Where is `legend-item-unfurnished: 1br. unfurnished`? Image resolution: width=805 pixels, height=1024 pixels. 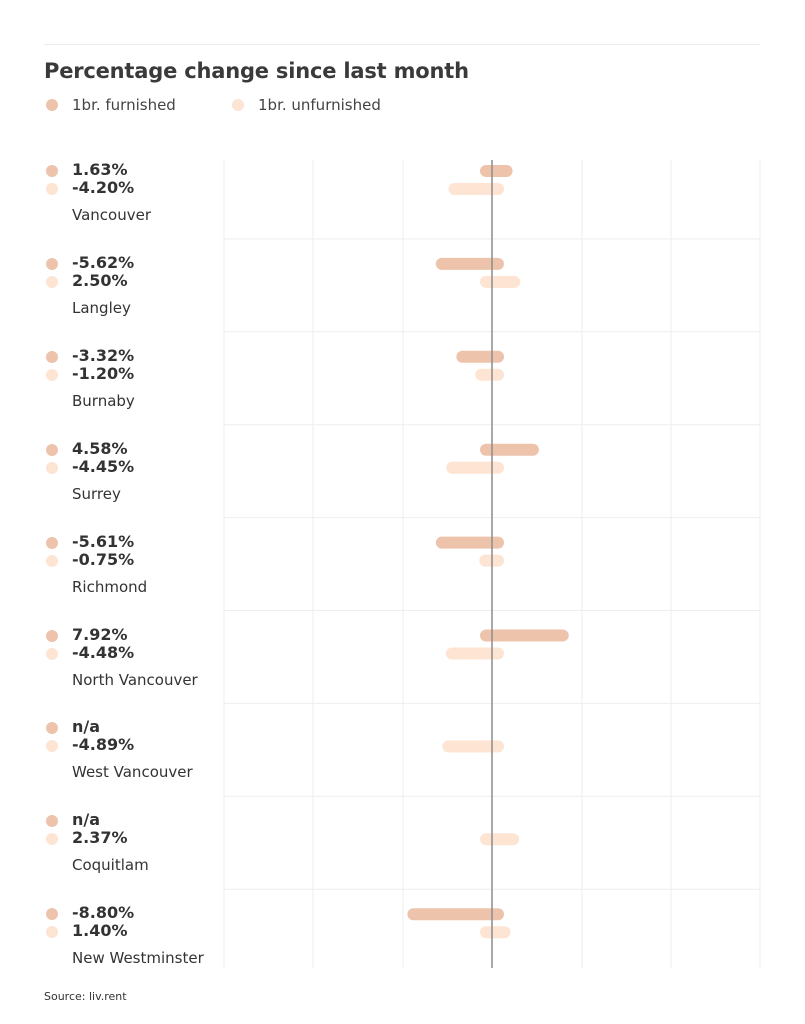 legend-item-unfurnished: 1br. unfurnished is located at coordinates (306, 105).